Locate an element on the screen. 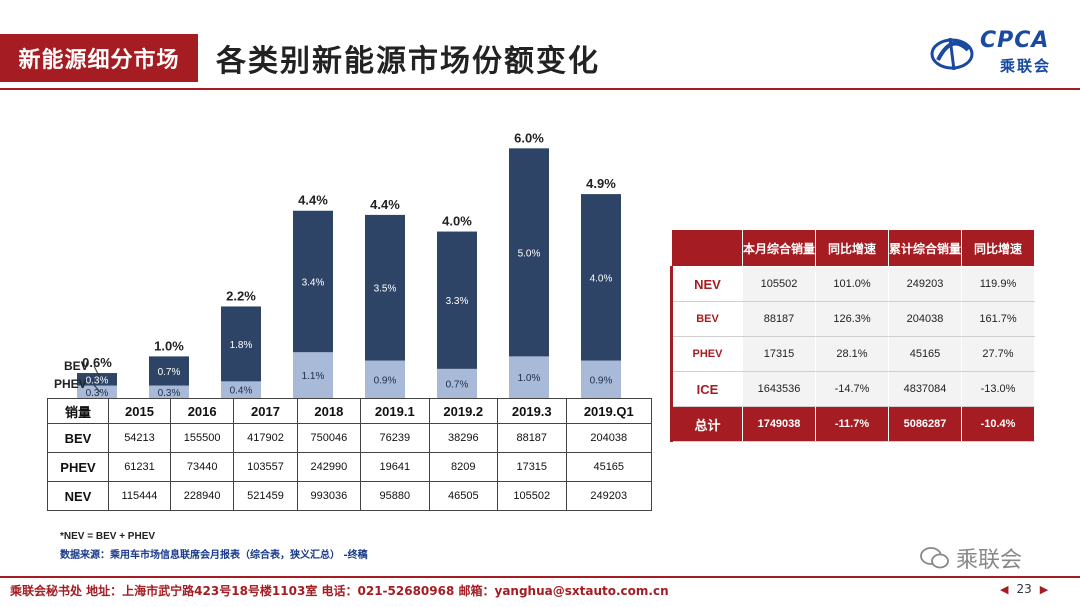 The image size is (1080, 607). sales-table-year: 2016 is located at coordinates (202, 411).